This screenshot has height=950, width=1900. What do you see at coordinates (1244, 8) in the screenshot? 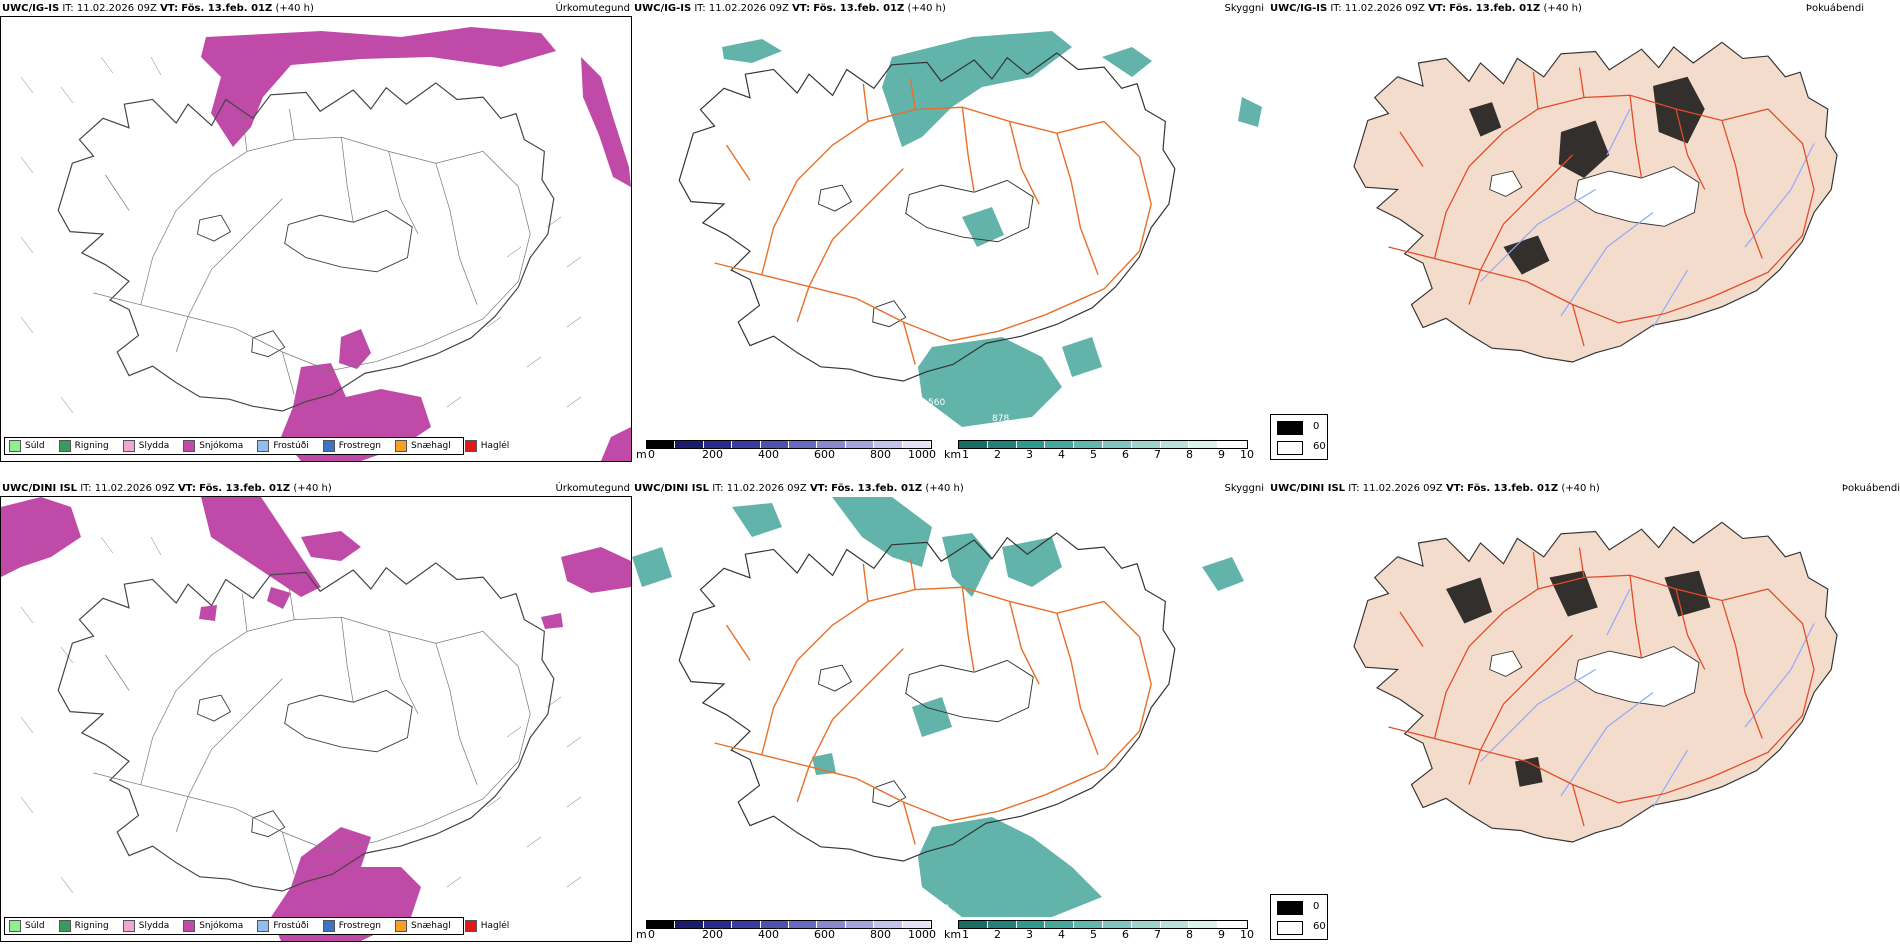
I see `row1-cloud-title: Skyggni` at bounding box center [1244, 8].